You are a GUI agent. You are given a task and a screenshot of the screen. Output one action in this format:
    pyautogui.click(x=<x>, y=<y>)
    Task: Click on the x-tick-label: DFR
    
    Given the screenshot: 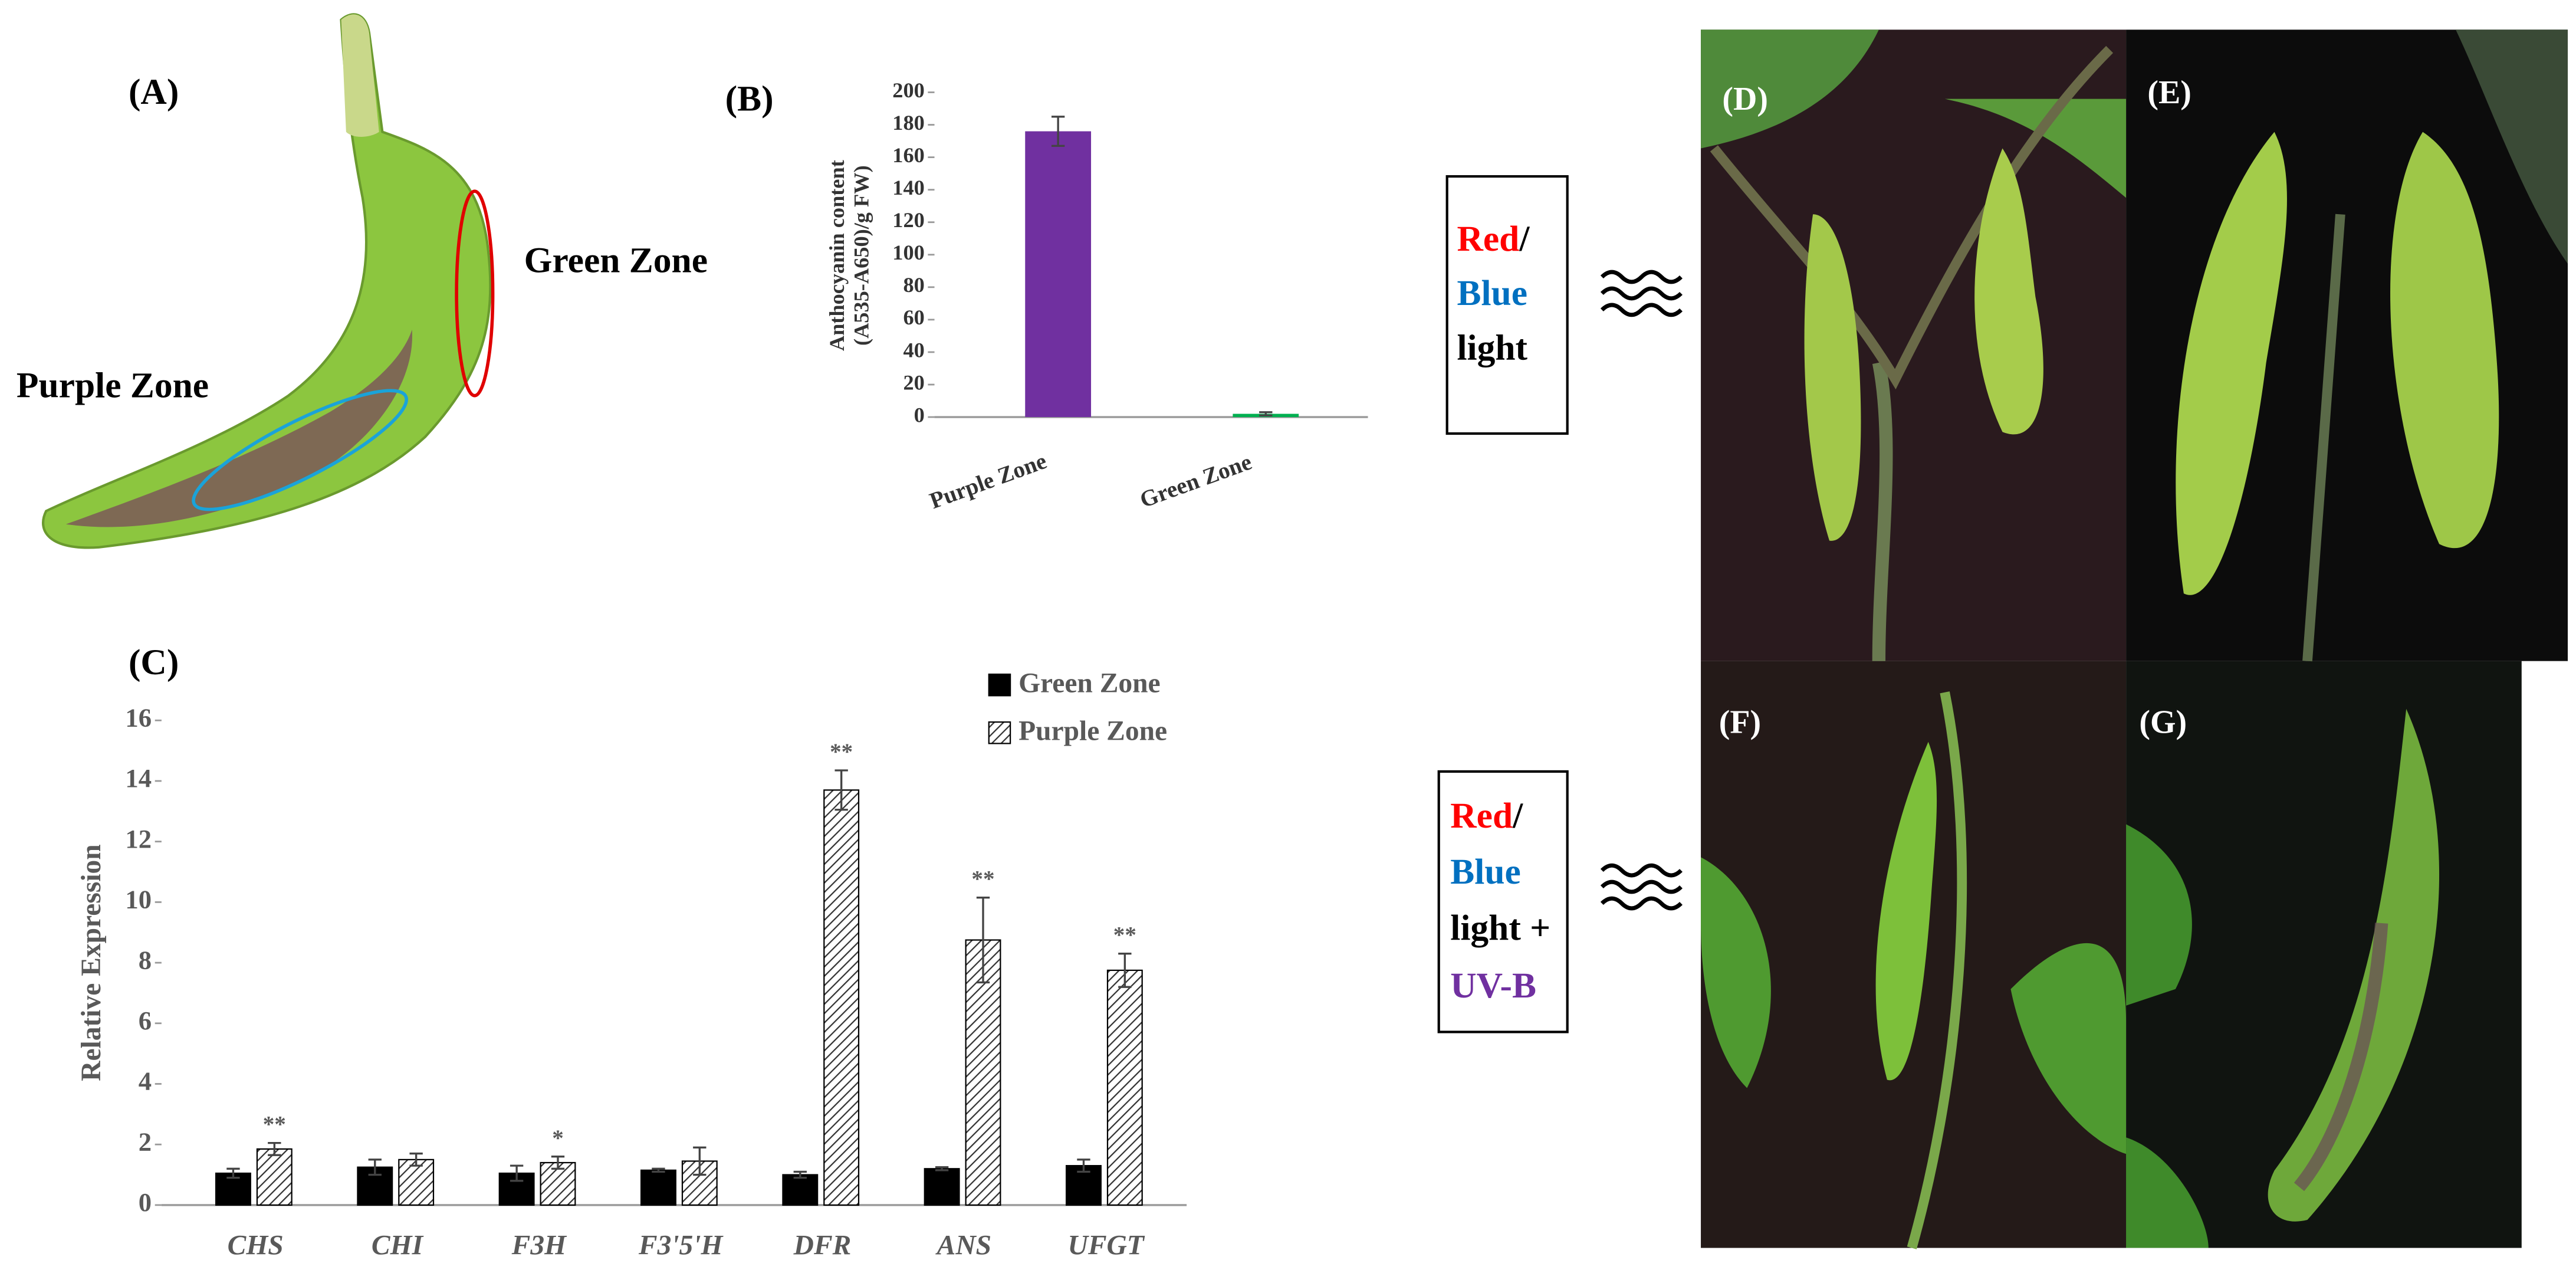 What is the action you would take?
    pyautogui.click(x=822, y=1246)
    